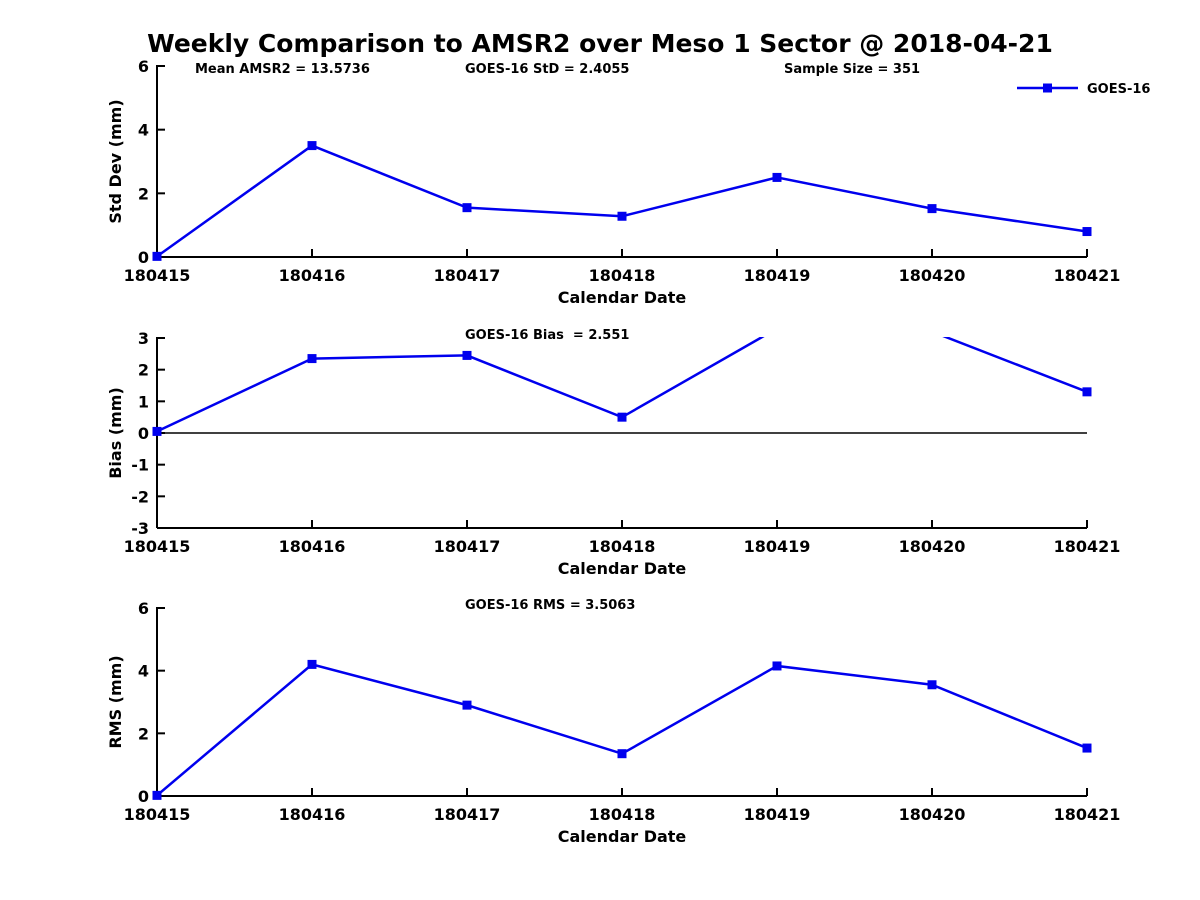  What do you see at coordinates (115, 433) in the screenshot?
I see `y-axis-label: Bias (mm)` at bounding box center [115, 433].